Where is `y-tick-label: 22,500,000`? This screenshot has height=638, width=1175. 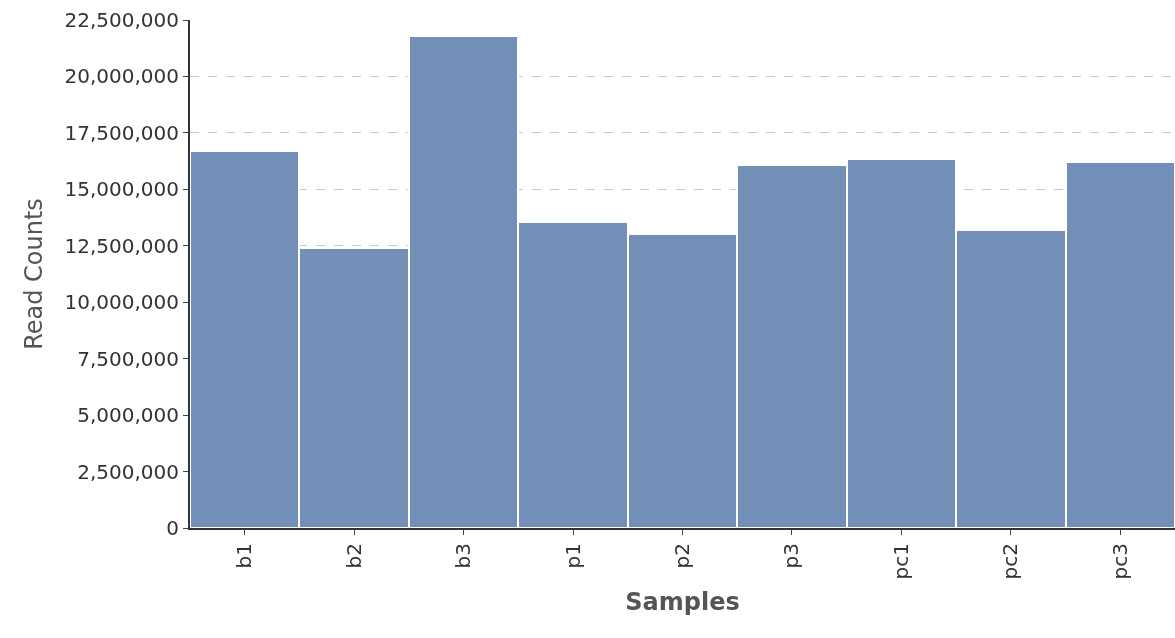 y-tick-label: 22,500,000 is located at coordinates (121, 20).